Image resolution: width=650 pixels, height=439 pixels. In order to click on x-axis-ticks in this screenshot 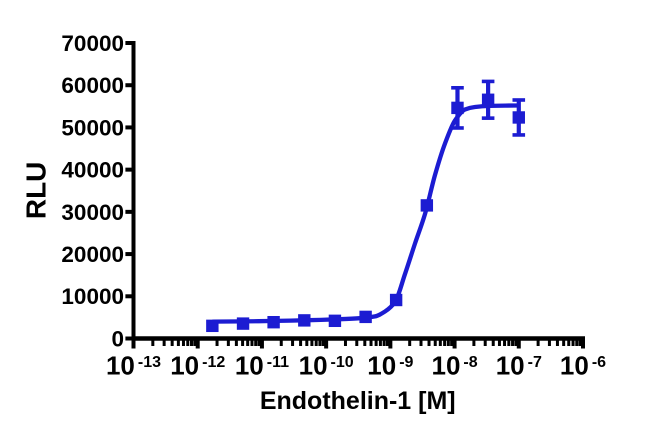, I will do `click(358, 343)`.